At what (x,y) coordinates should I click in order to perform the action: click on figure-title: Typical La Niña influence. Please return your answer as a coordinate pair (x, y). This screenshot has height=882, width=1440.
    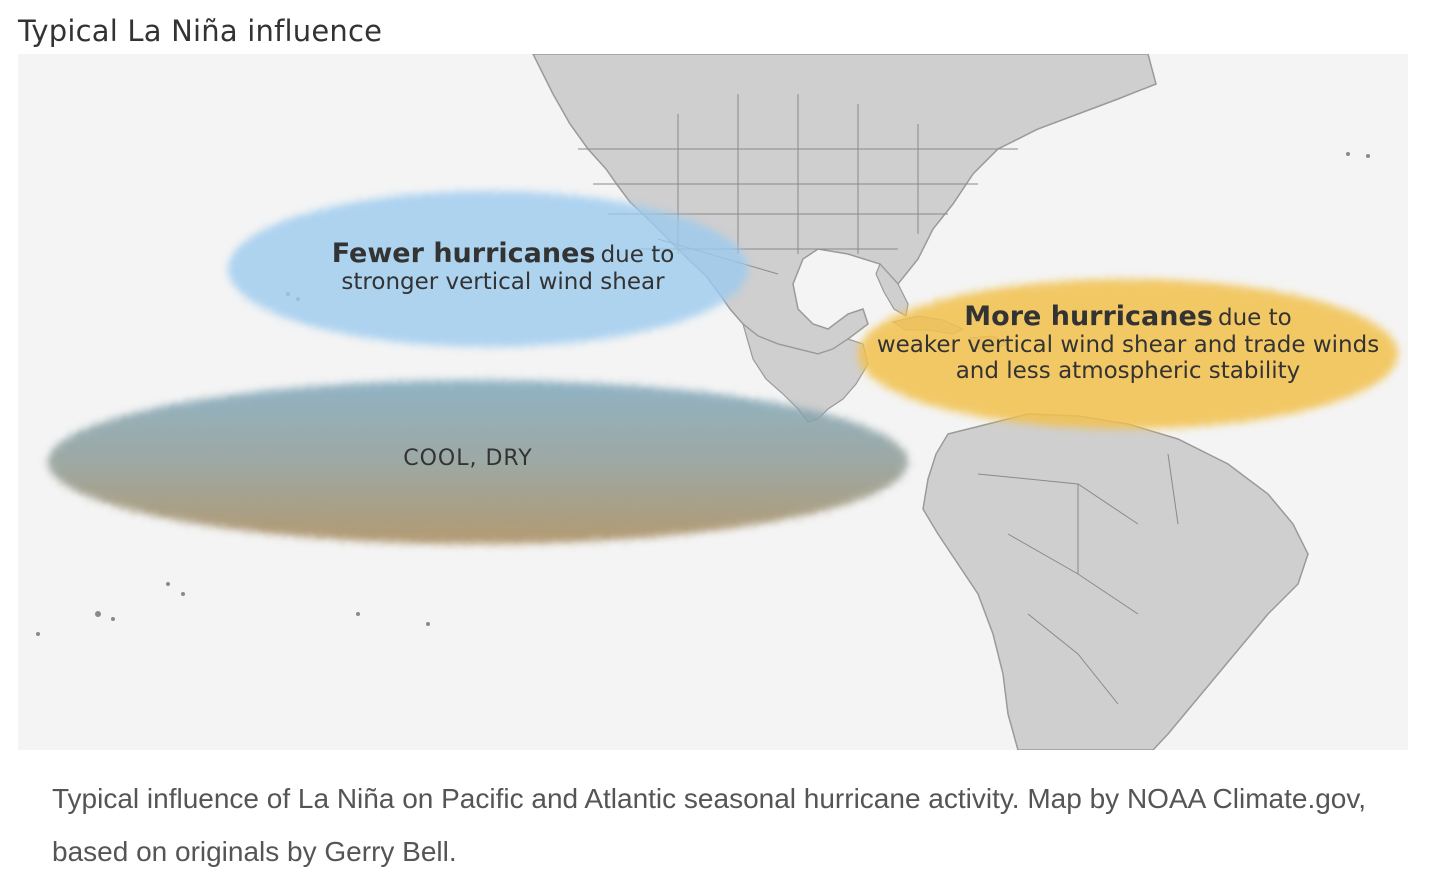
    Looking at the image, I should click on (200, 31).